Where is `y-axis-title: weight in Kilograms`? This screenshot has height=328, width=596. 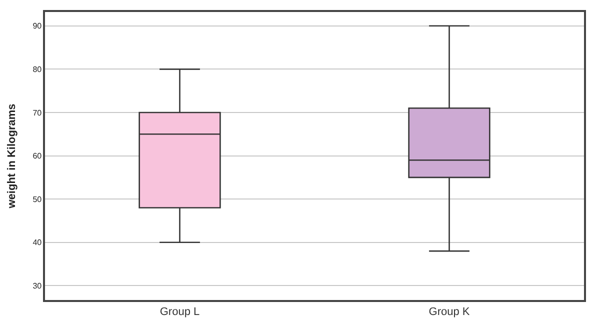
y-axis-title: weight in Kilograms is located at coordinates (12, 157).